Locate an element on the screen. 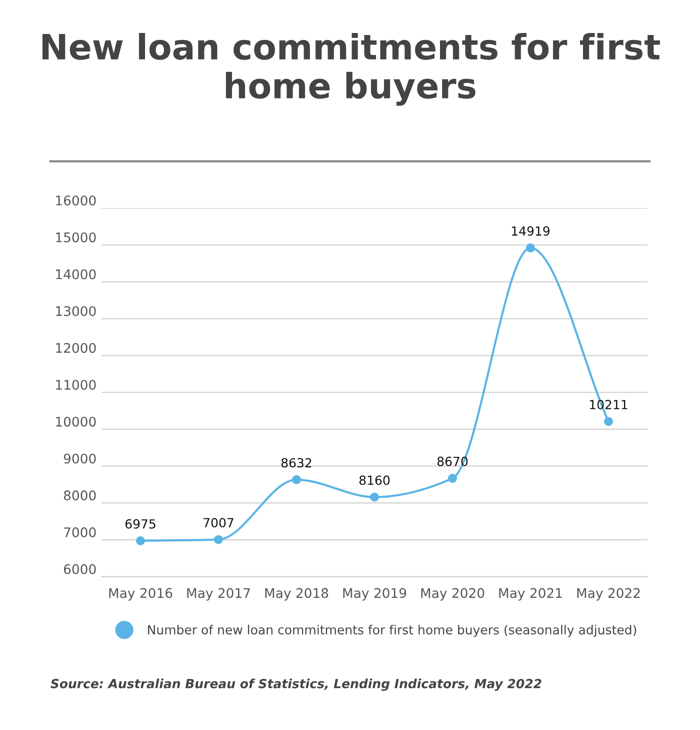 The width and height of the screenshot is (700, 730). chart-title: New loan commitments for first home buyers is located at coordinates (351, 69).